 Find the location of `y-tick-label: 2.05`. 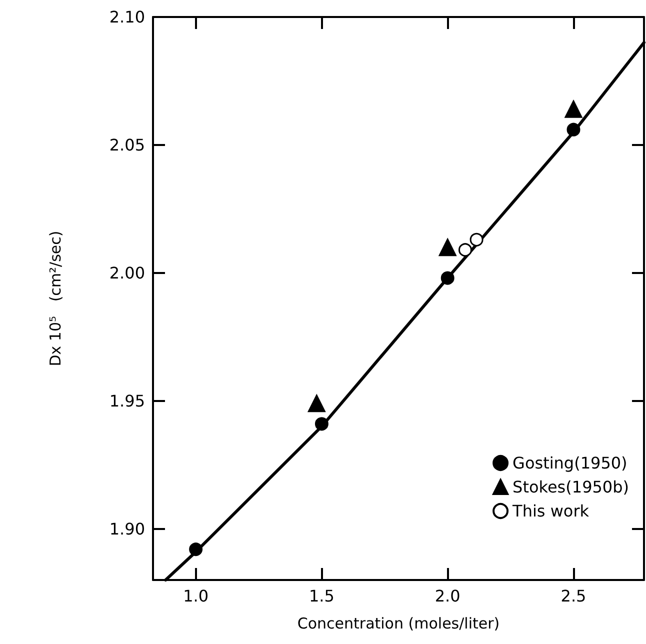

y-tick-label: 2.05 is located at coordinates (127, 144).